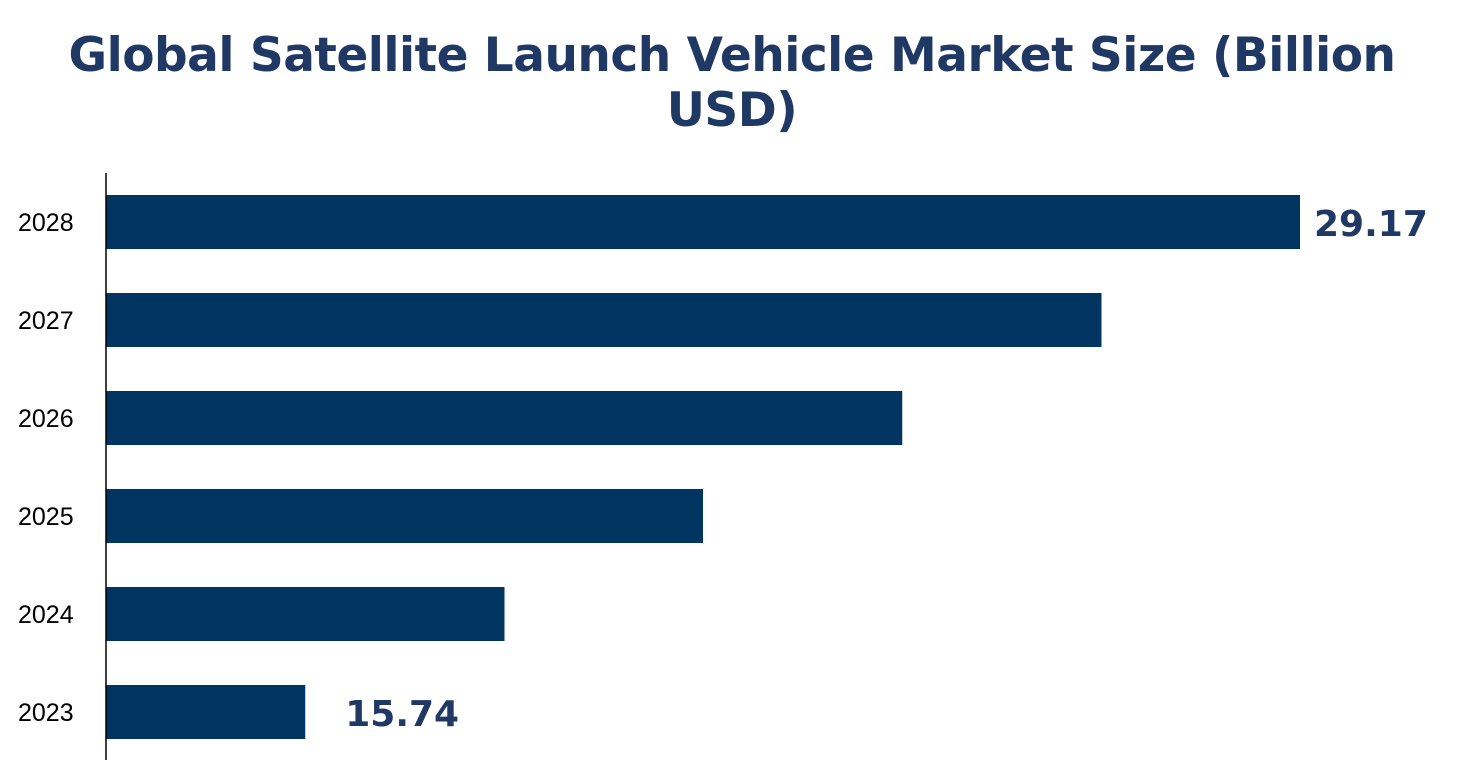 Image resolution: width=1464 pixels, height=776 pixels. What do you see at coordinates (46, 321) in the screenshot?
I see `y-tick-label: 2027` at bounding box center [46, 321].